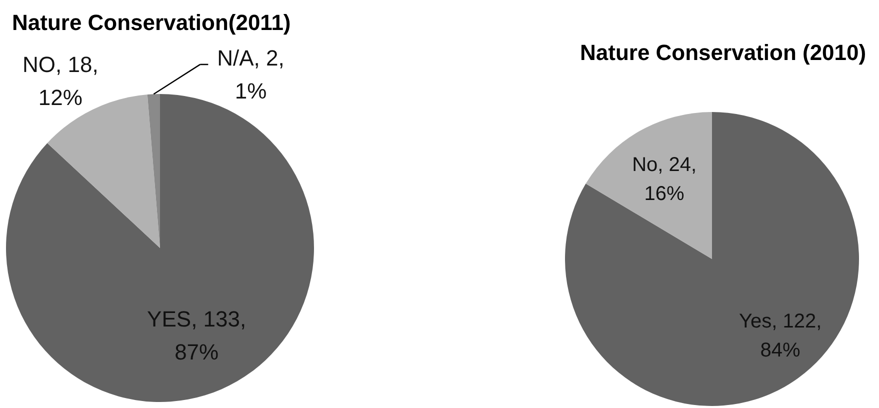 The image size is (879, 408). What do you see at coordinates (780, 336) in the screenshot?
I see `slice-label: Yes, 122, 84%` at bounding box center [780, 336].